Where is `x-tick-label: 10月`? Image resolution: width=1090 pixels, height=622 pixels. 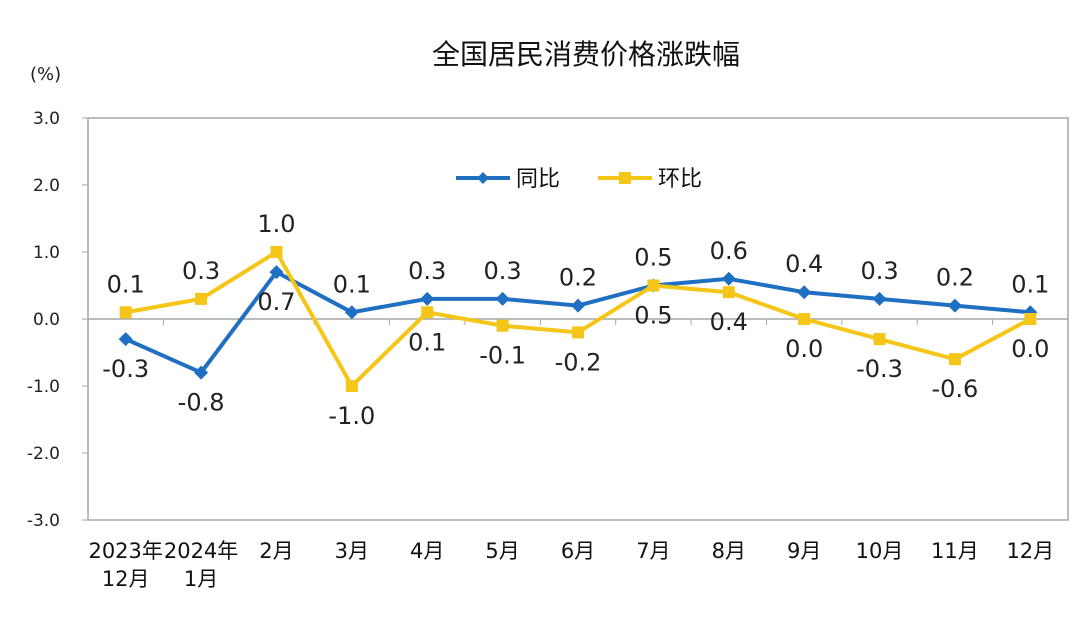
x-tick-label: 10月 is located at coordinates (880, 551).